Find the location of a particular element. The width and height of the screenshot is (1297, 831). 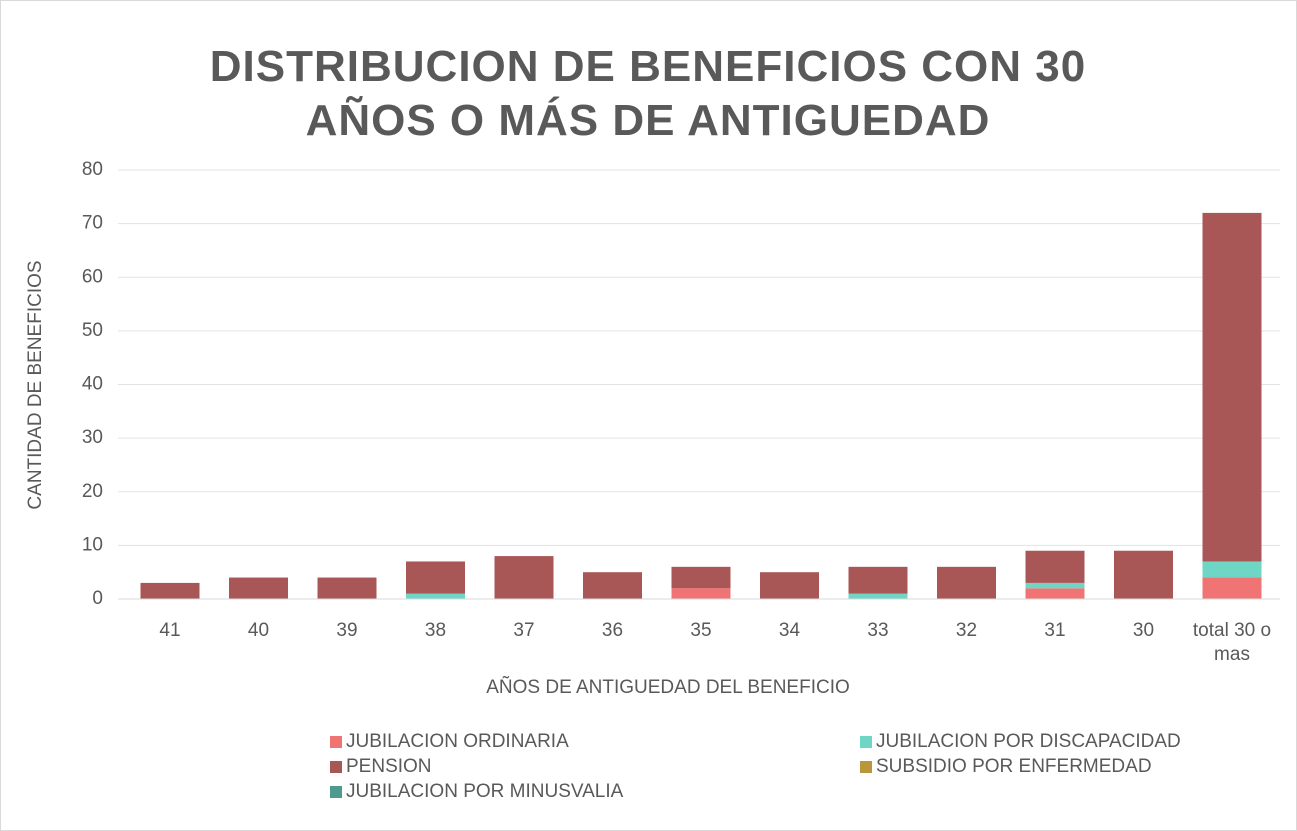

x-tick-label: 31 is located at coordinates (1055, 630).